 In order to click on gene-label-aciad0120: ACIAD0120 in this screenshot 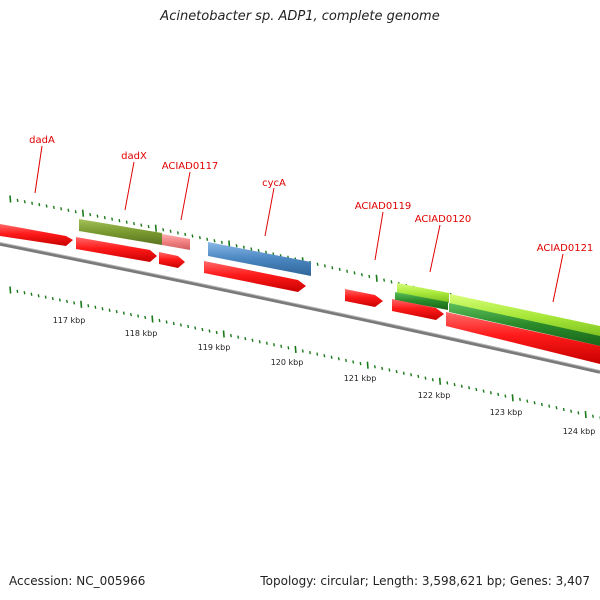, I will do `click(443, 219)`.